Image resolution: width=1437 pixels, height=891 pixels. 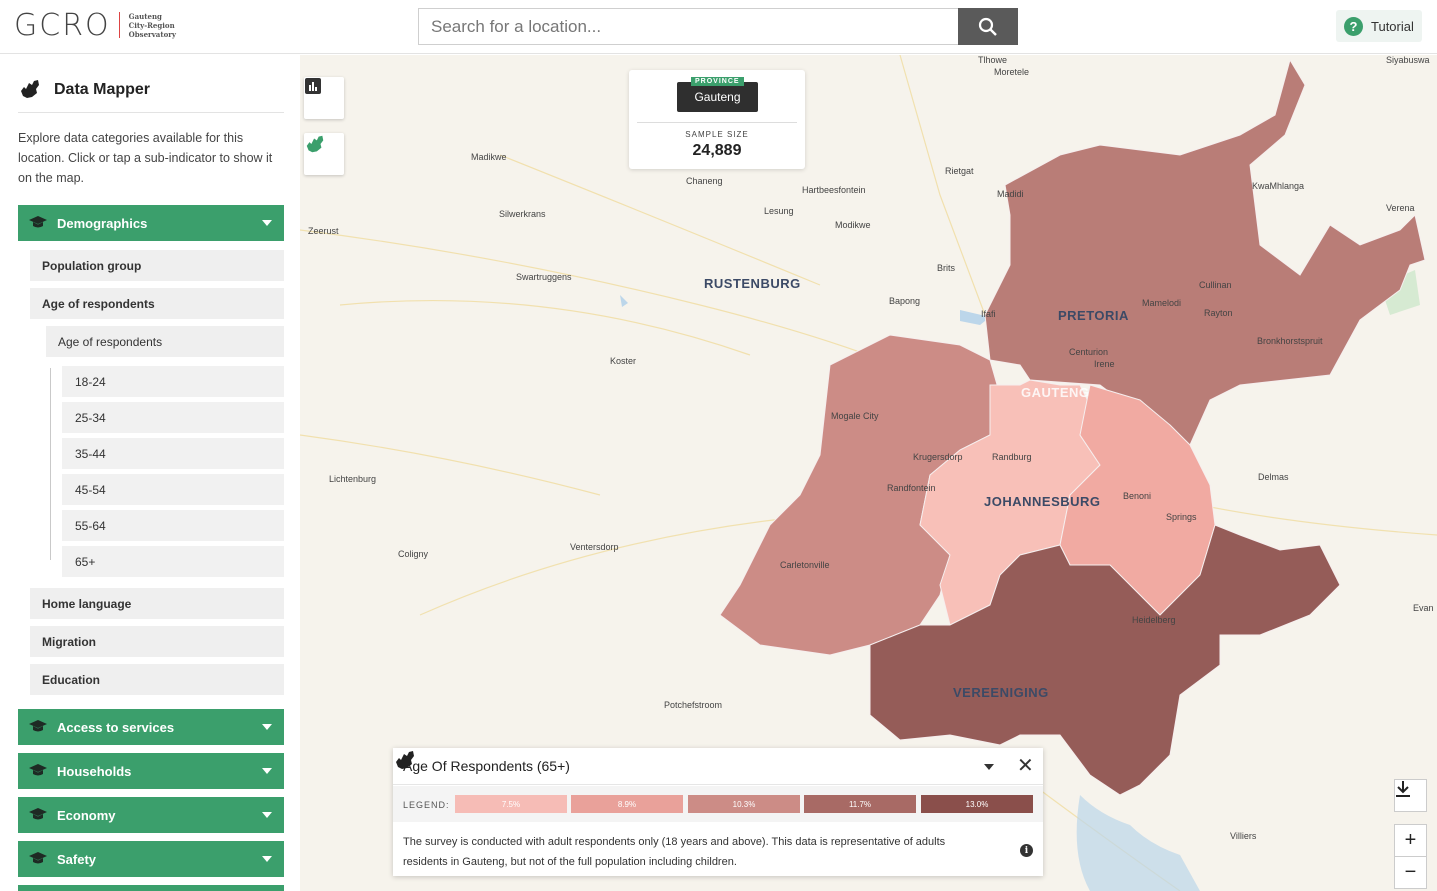 I want to click on download-icon, so click(x=1403, y=789).